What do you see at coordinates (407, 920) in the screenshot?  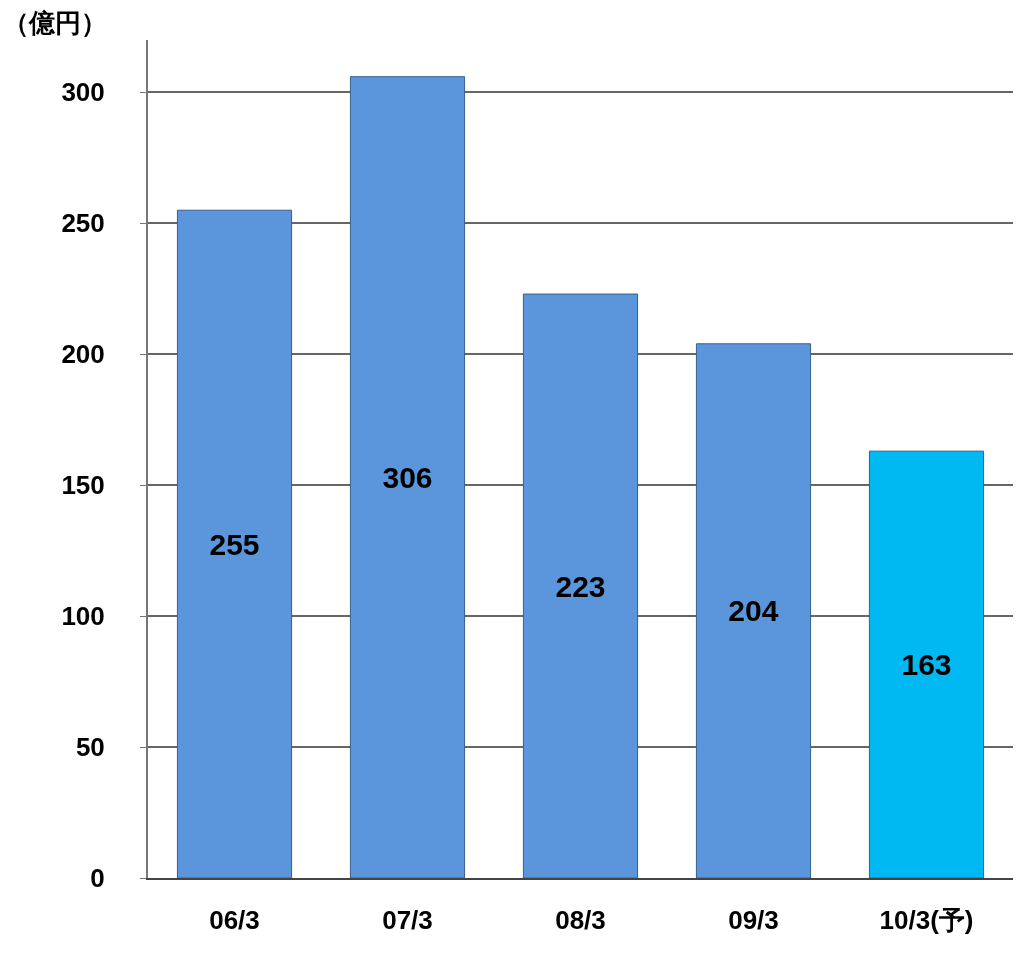 I see `x-tick-label: 07/3` at bounding box center [407, 920].